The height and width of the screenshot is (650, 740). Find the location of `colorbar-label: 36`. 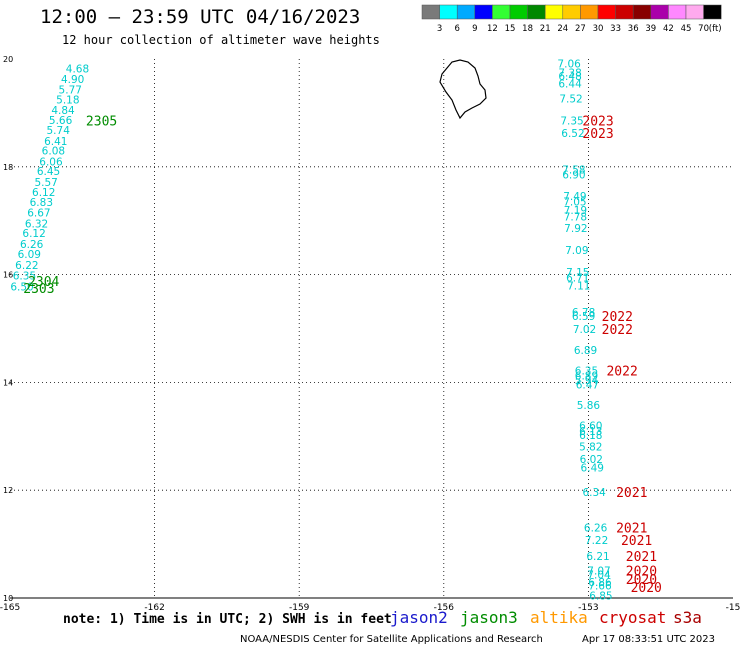

colorbar-label: 36 is located at coordinates (633, 29).